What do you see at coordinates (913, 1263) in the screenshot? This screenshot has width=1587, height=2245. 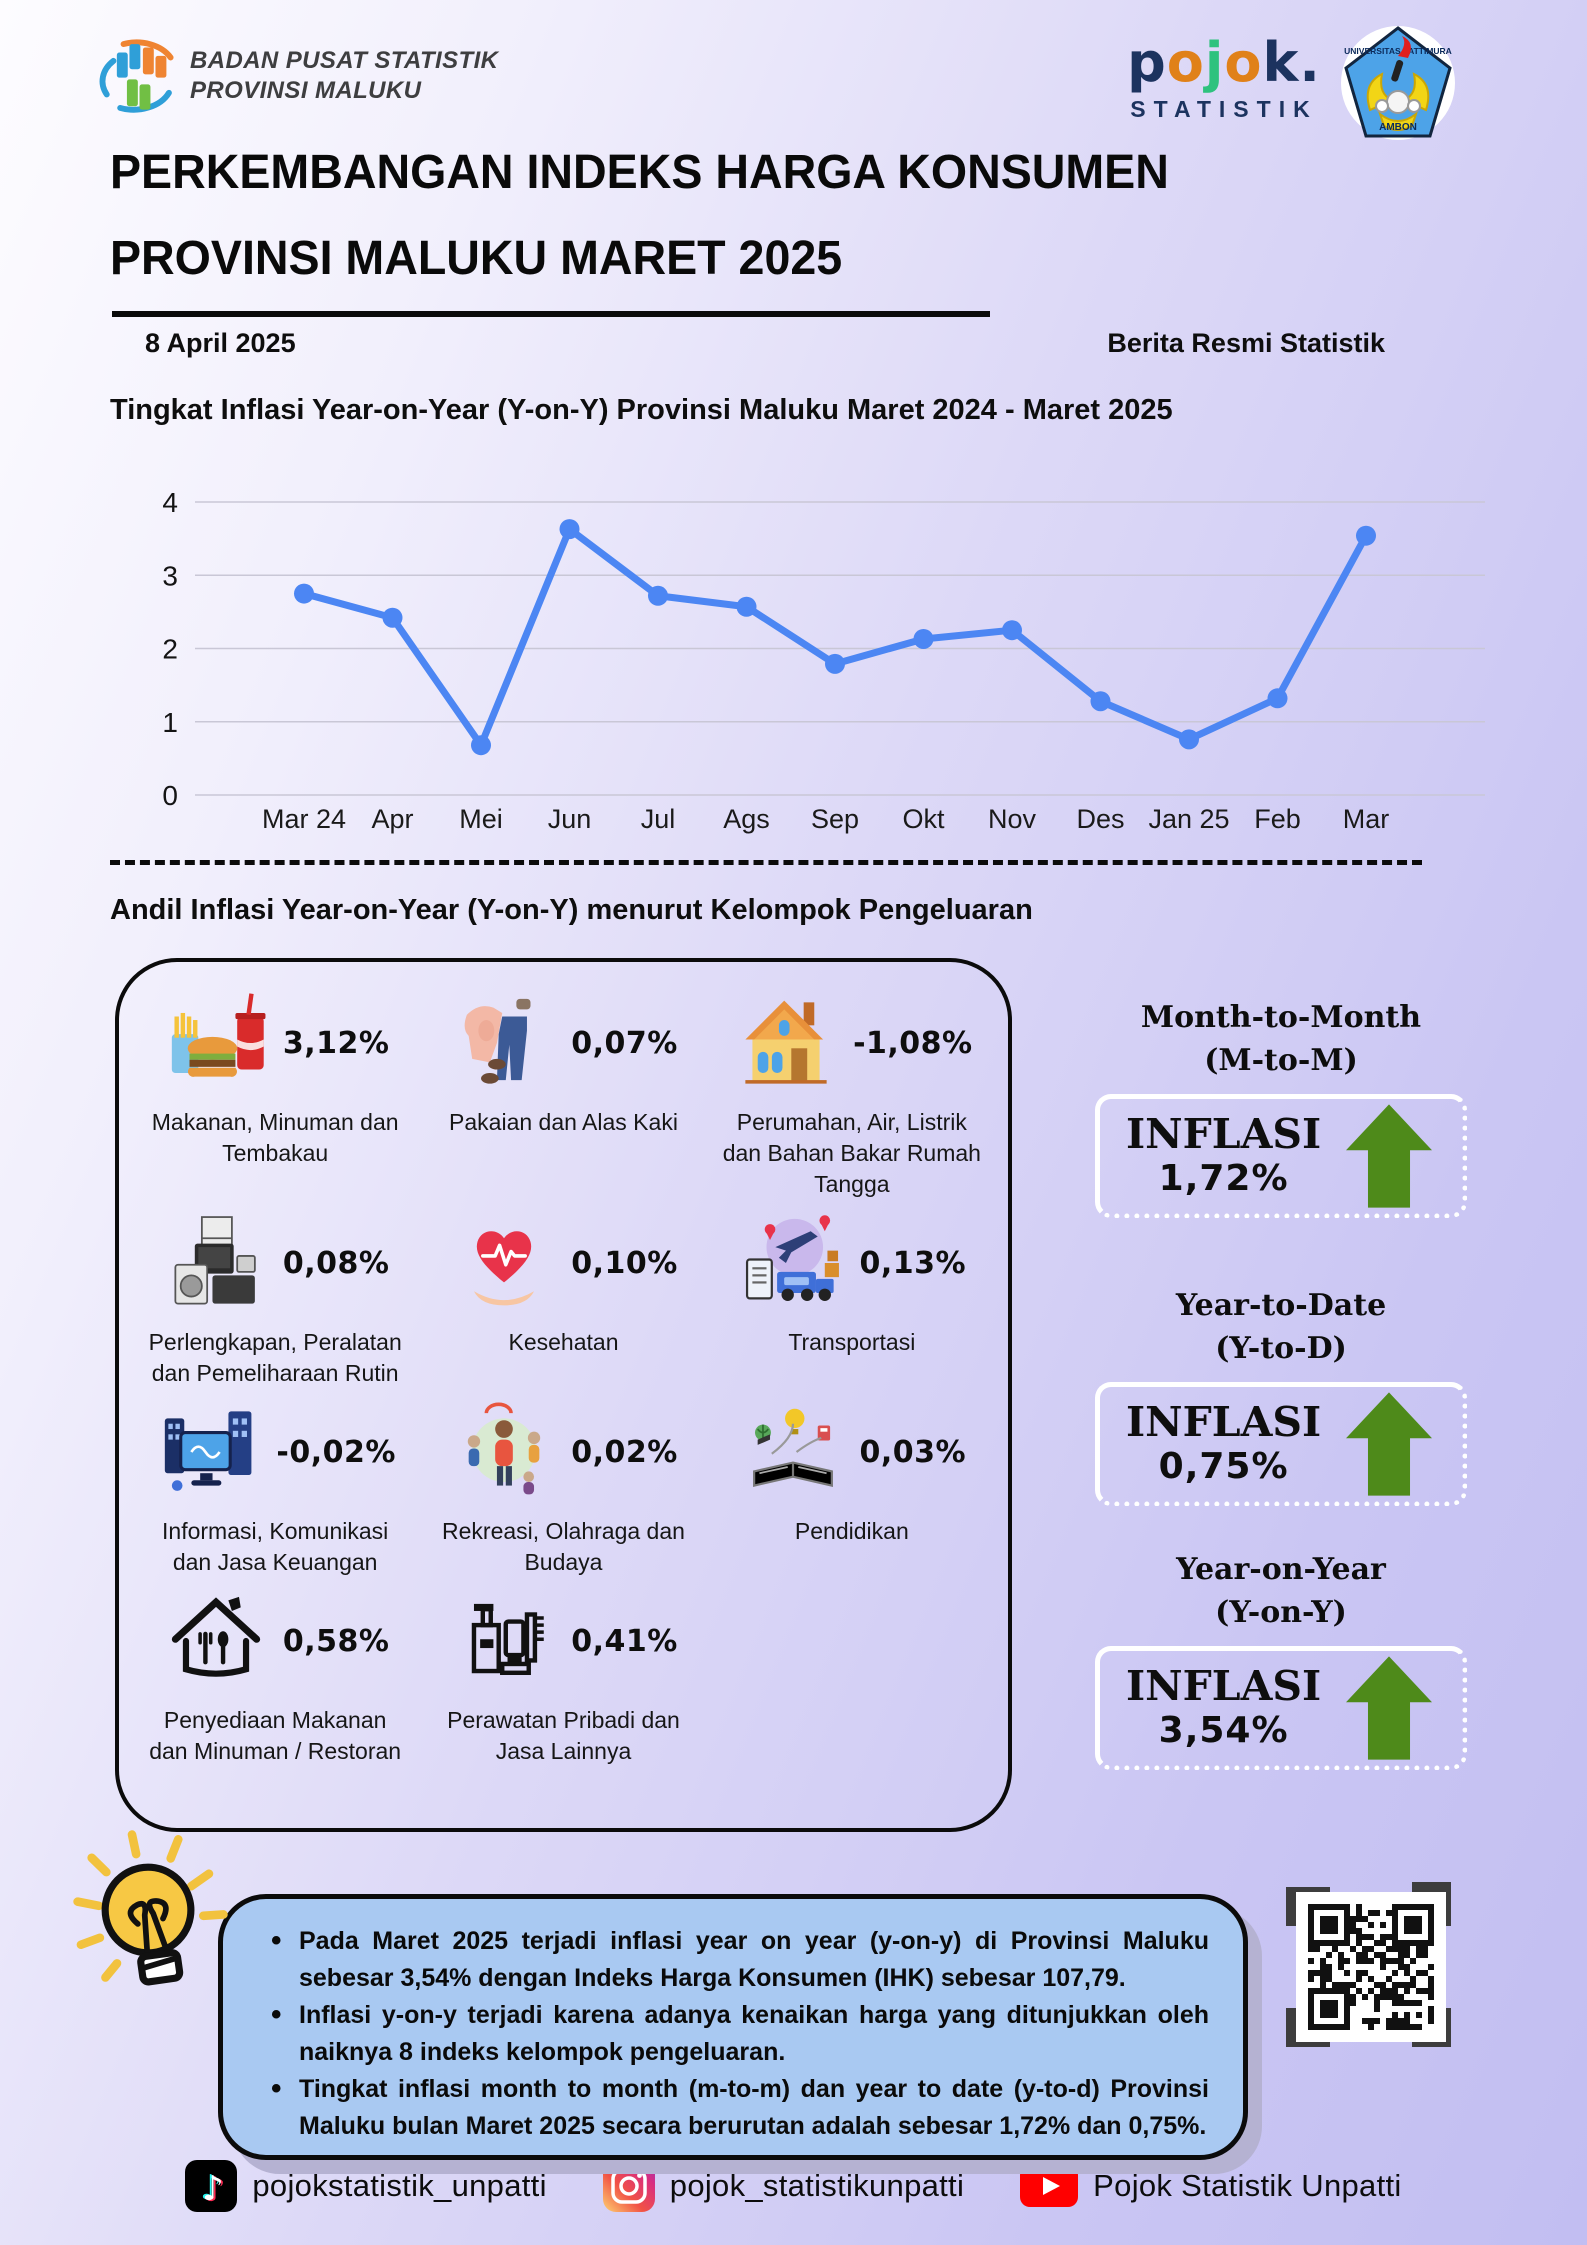 I see `andil-value: 0,13%` at bounding box center [913, 1263].